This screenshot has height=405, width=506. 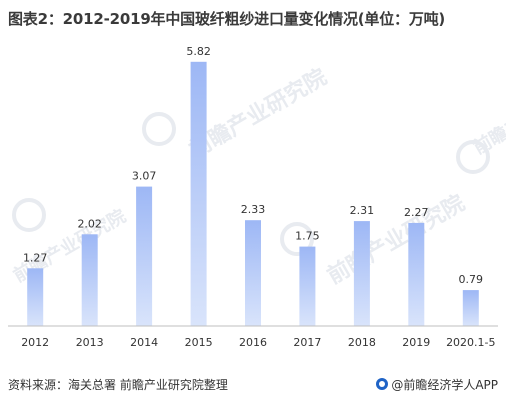 What do you see at coordinates (361, 273) in the screenshot?
I see `bar-2018` at bounding box center [361, 273].